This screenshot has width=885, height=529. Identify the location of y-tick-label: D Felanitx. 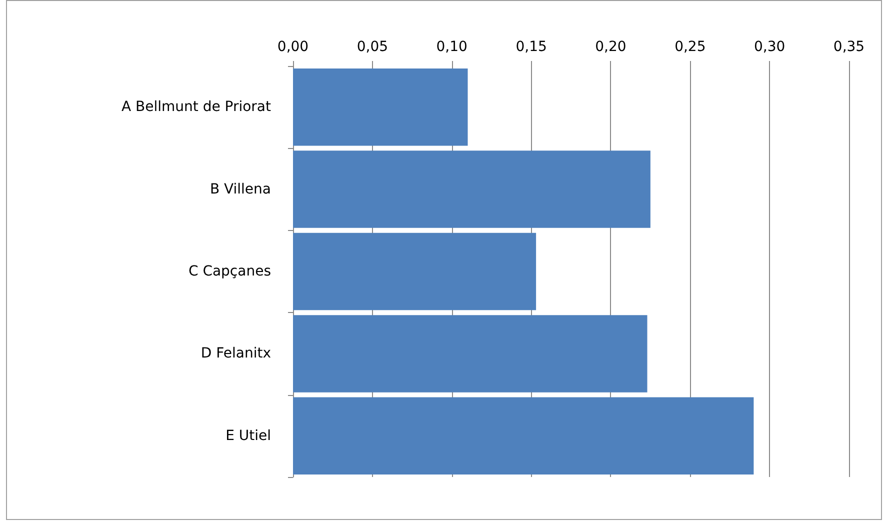
(235, 354).